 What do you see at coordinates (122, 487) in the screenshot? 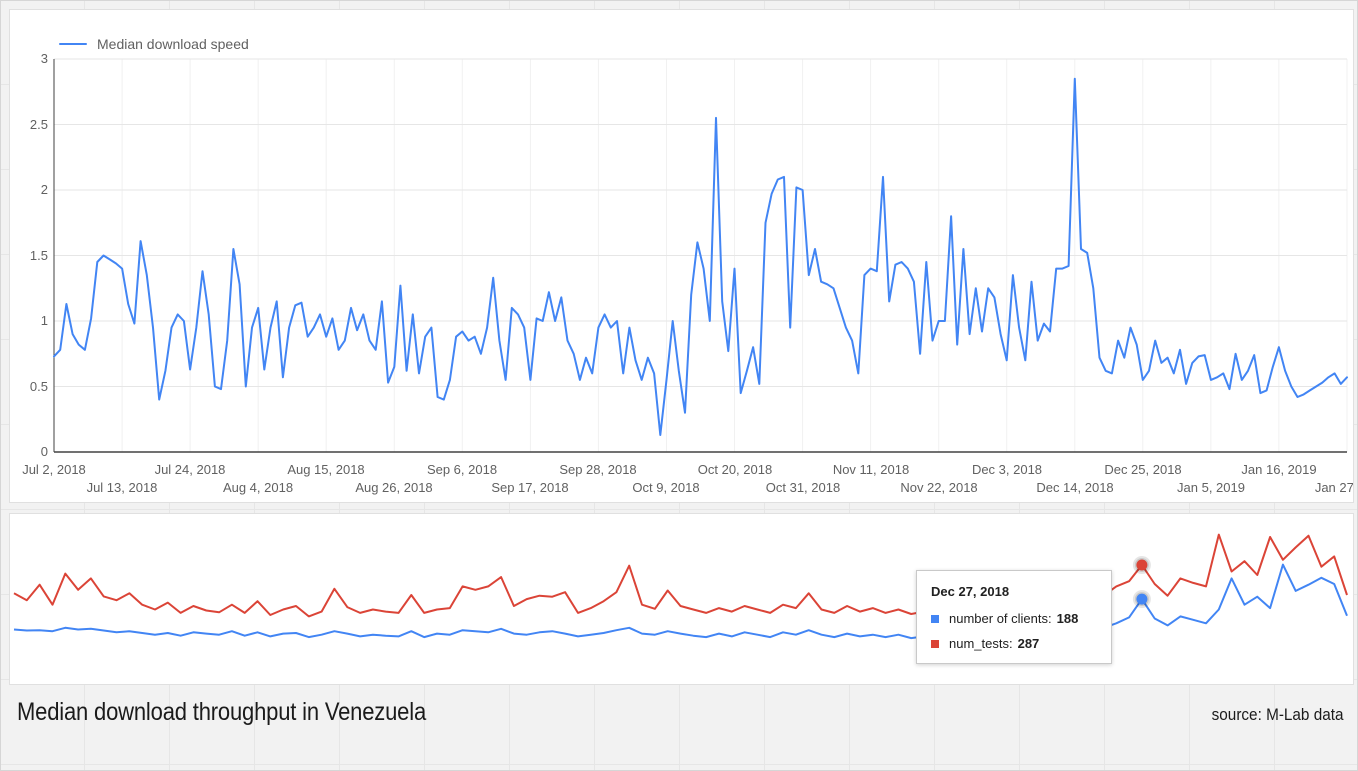
I see `x-axis-tick-label: Jul 13, 2018` at bounding box center [122, 487].